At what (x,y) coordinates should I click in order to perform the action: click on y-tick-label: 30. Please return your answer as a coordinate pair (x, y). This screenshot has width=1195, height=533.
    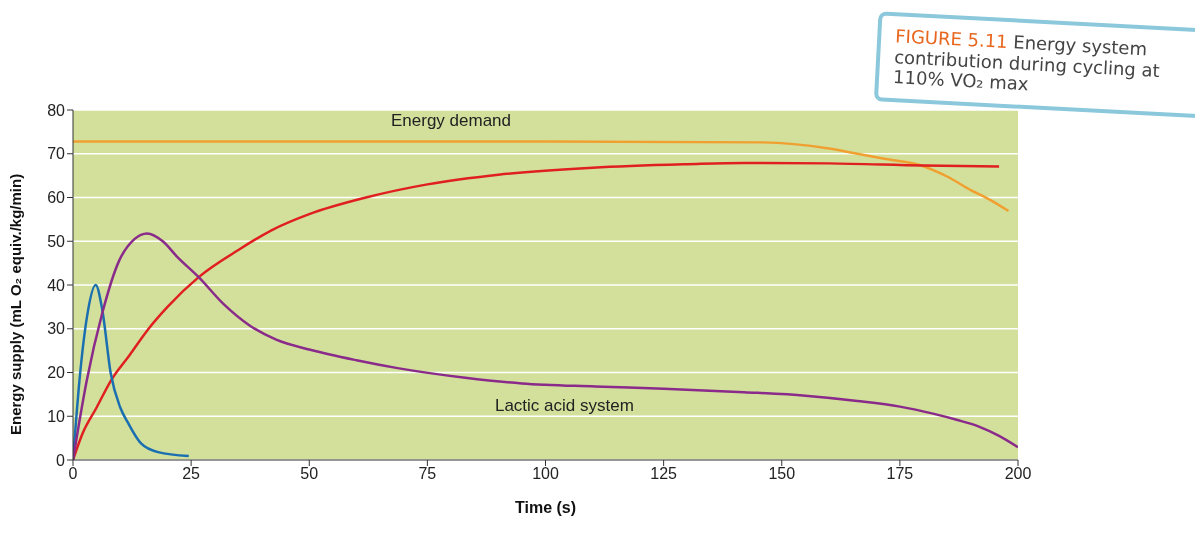
    Looking at the image, I should click on (56, 329).